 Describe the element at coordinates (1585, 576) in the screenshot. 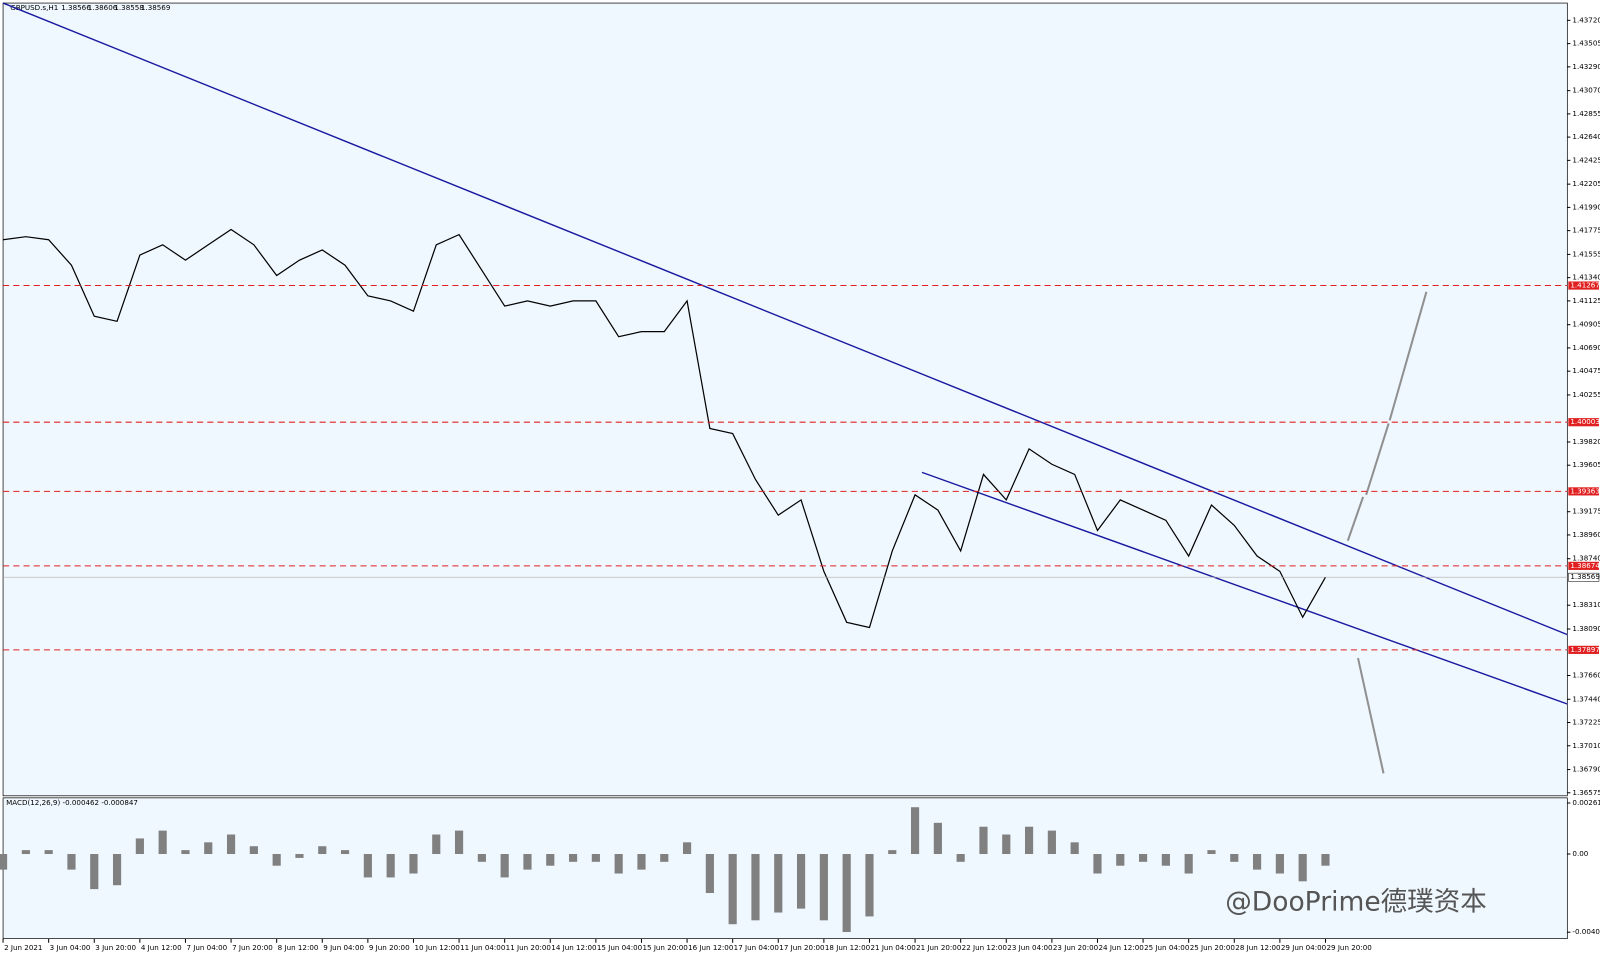

I see `current-price-label: 1.38569` at that location.